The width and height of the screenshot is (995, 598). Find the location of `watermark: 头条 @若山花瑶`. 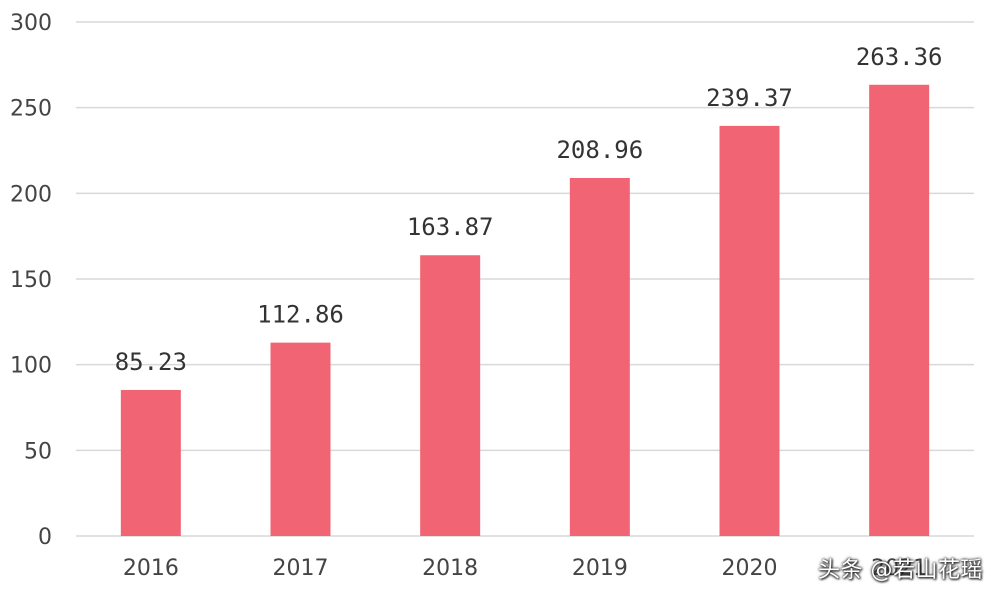

watermark: 头条 @若山花瑶 is located at coordinates (900, 570).